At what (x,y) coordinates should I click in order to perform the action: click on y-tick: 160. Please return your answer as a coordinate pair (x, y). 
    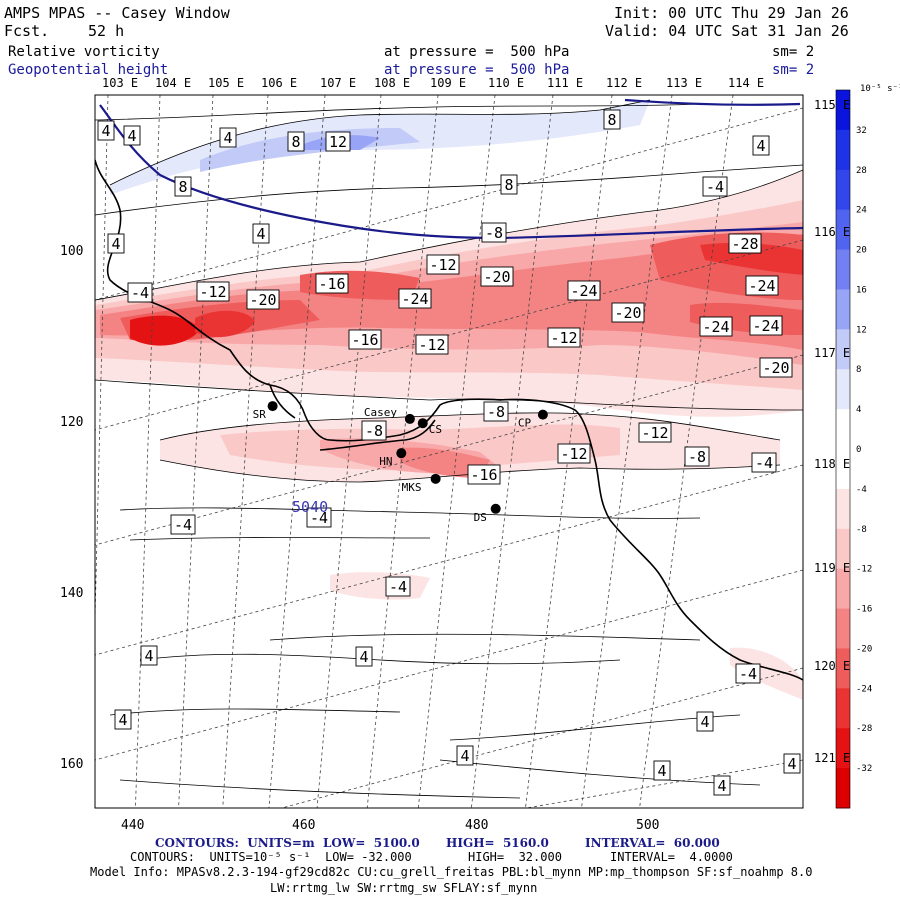
    Looking at the image, I should click on (72, 764).